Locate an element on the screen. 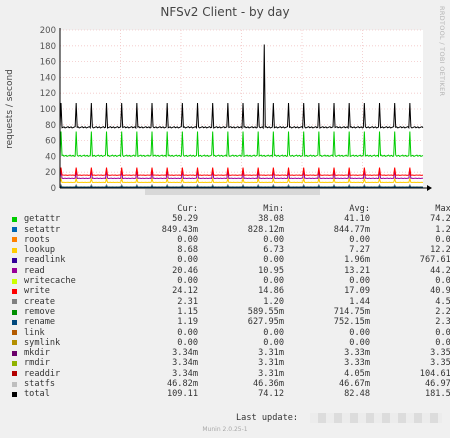  legend-row-setattr: setattr 849.43m 828.12m 844.77m 1.26 is located at coordinates (231, 229).